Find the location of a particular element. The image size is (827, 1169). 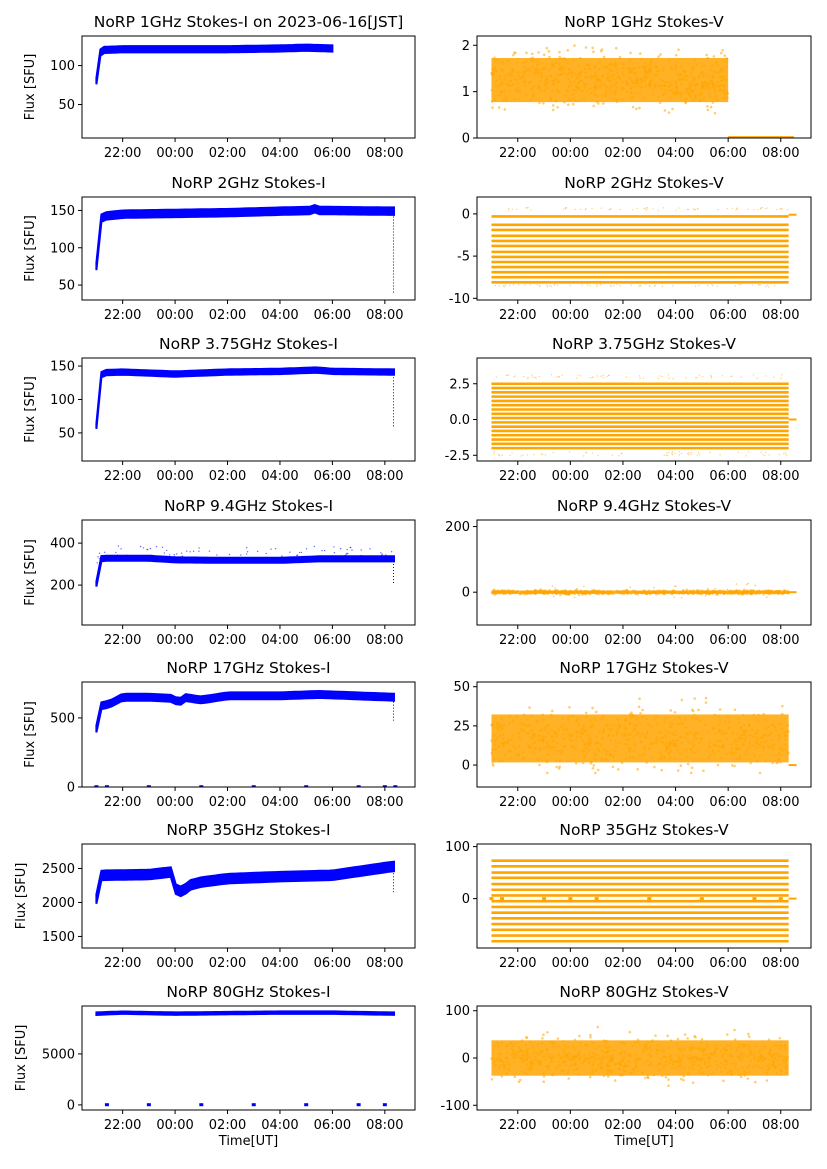

y-tick-label: -5 is located at coordinates (463, 257).